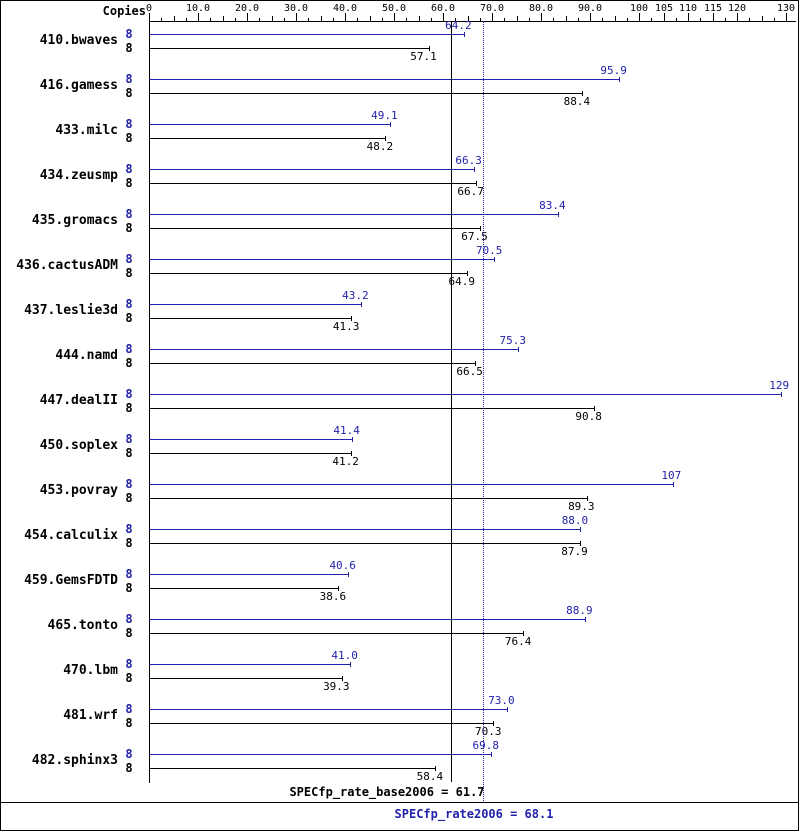  Describe the element at coordinates (67, 265) in the screenshot. I see `benchmark-label: 436.cactusADM` at that location.